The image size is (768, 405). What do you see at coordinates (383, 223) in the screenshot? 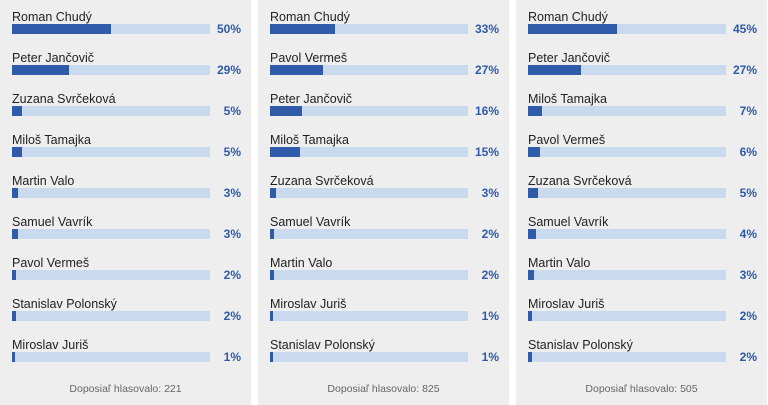
I see `poll-option-row: Samuel Vavrík 2%` at bounding box center [383, 223].